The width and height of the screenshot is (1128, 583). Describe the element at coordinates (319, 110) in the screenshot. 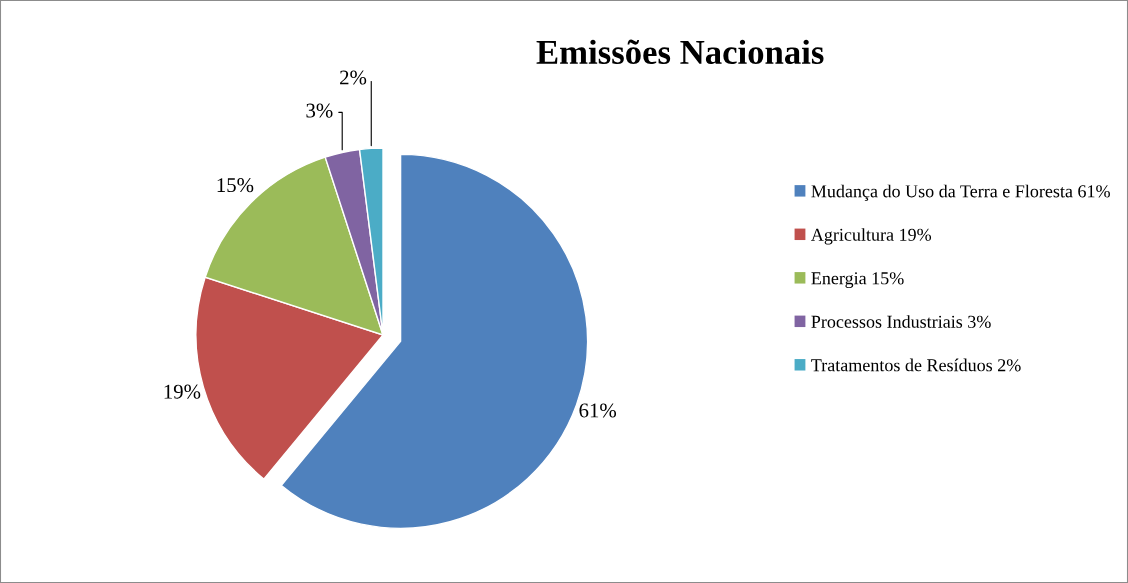

I see `data-label: 3%` at that location.